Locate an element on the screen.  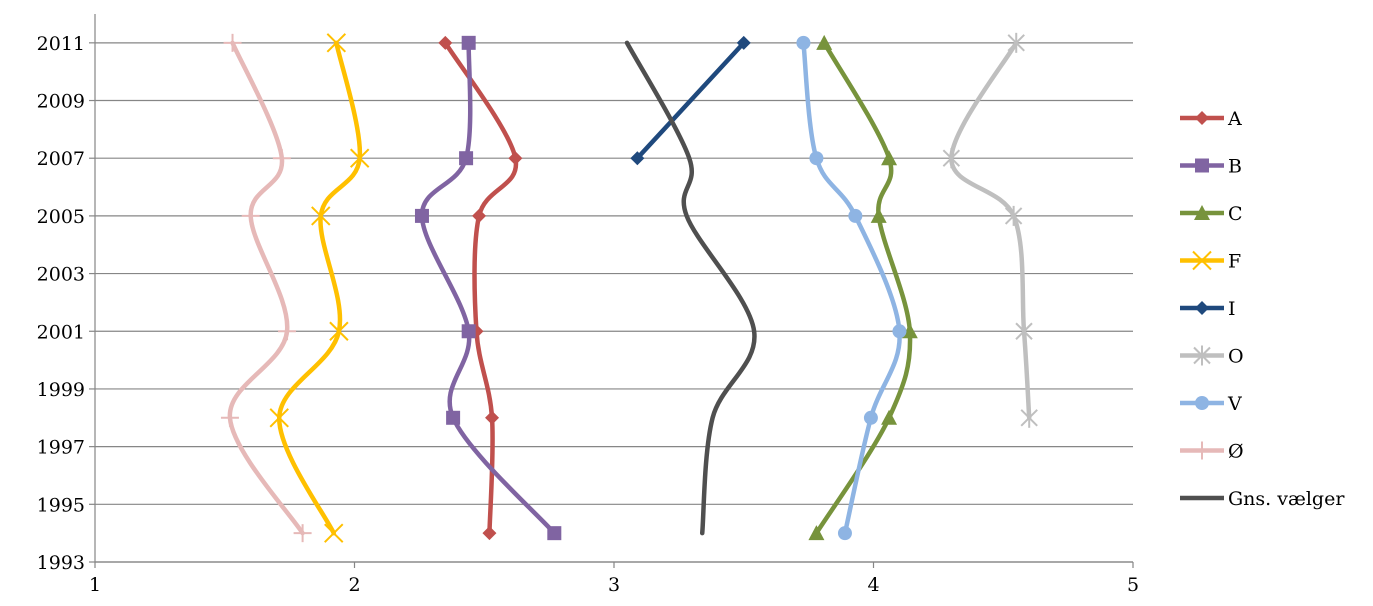
y-tick-label: 2001 is located at coordinates (61, 332).